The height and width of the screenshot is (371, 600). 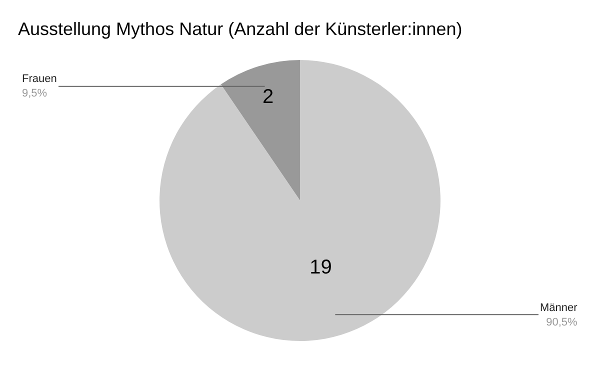 I want to click on chart-title: Ausstellung Mythos Natur (Anzahl der Künsterler:innen), so click(x=240, y=28).